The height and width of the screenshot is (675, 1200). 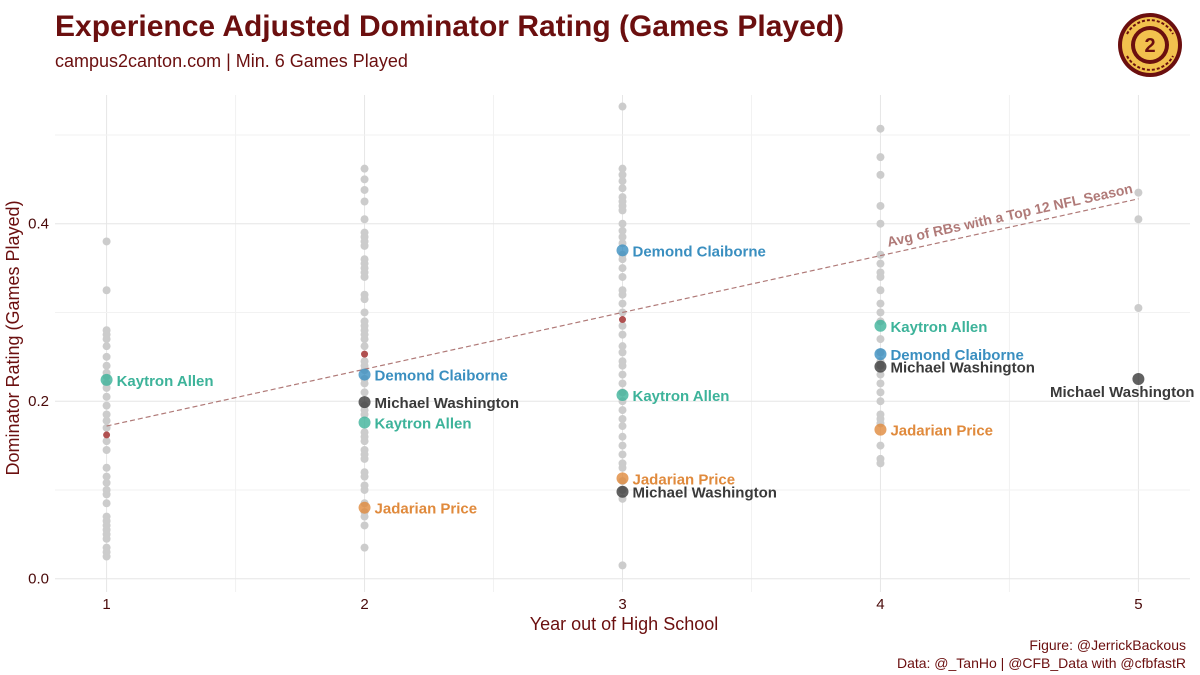 What do you see at coordinates (624, 624) in the screenshot?
I see `x-axis-label: Year out of High School` at bounding box center [624, 624].